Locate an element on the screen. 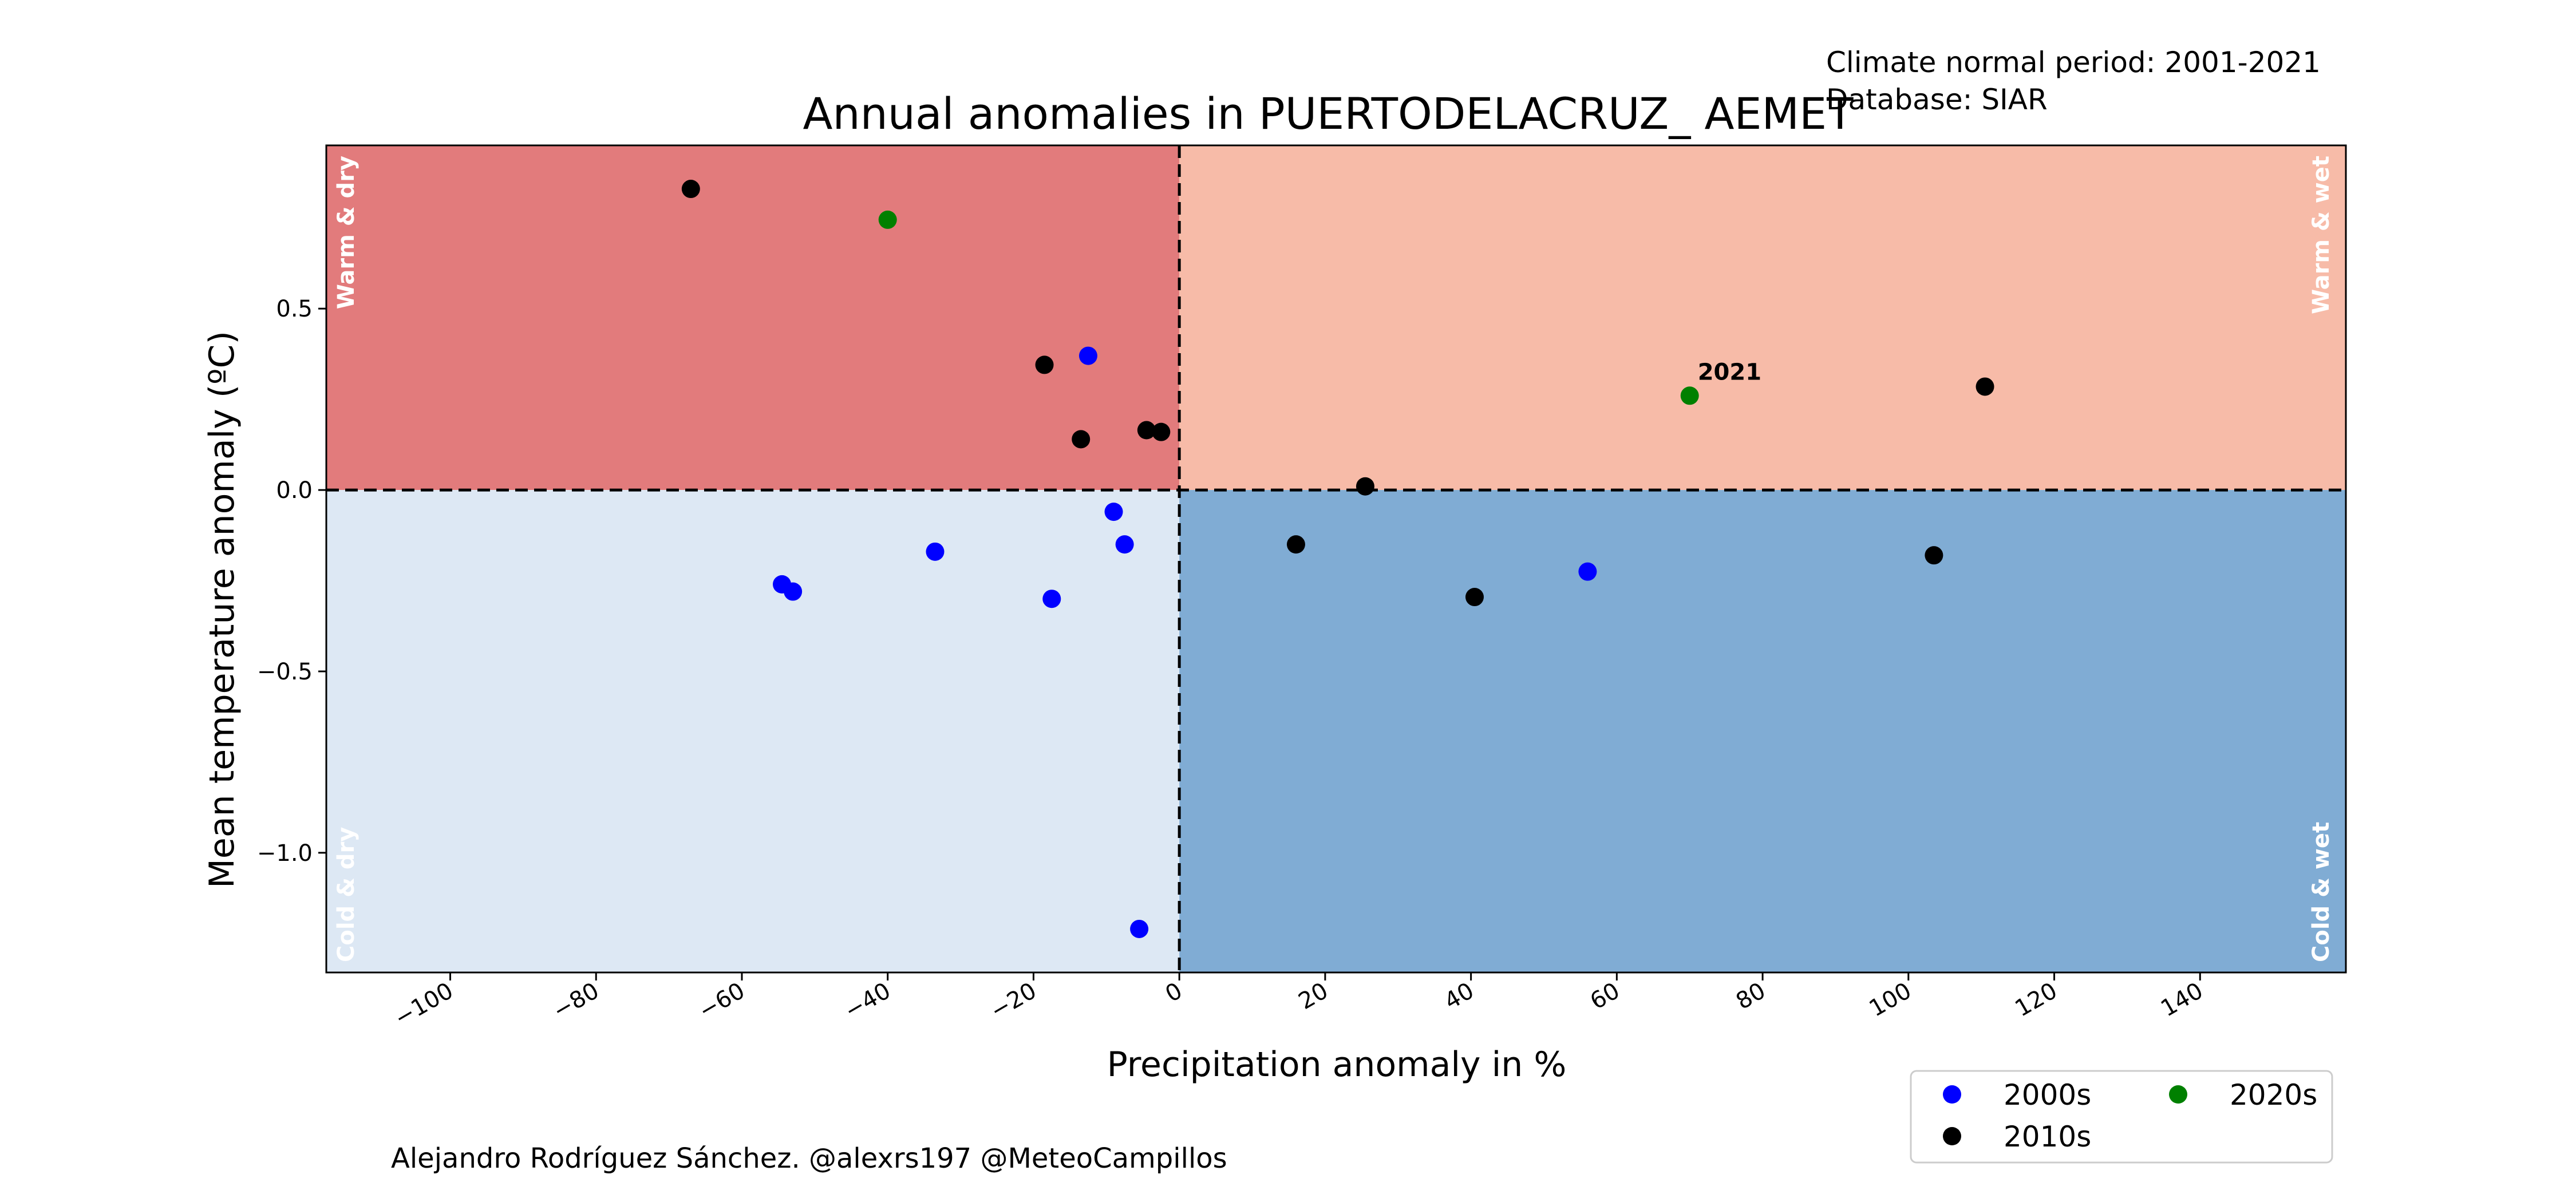 The image size is (2576, 1202). x-axis-label: Precipitation anomaly in % is located at coordinates (1337, 1065).